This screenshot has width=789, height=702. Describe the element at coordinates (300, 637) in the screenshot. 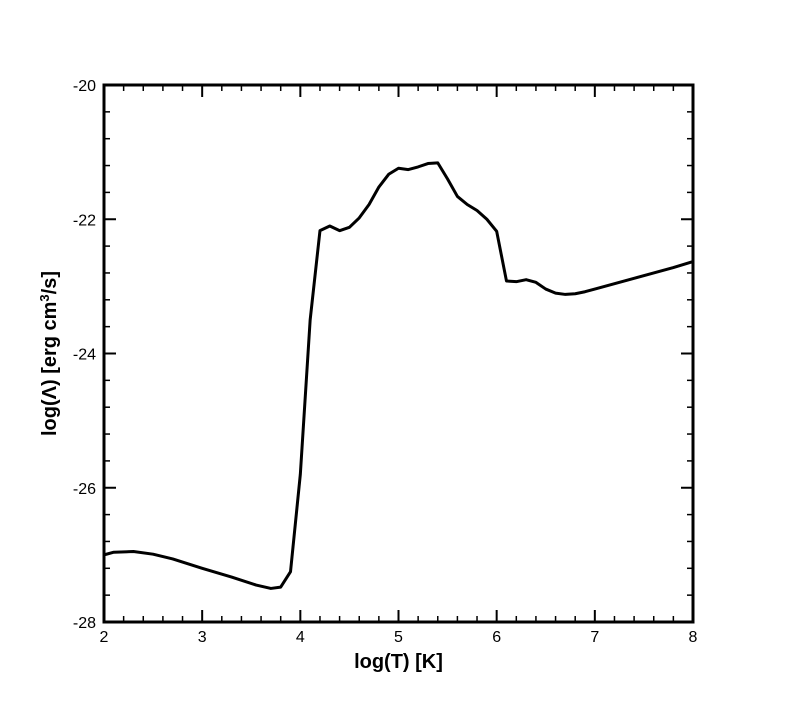

I see `x-tick-label: 4` at that location.